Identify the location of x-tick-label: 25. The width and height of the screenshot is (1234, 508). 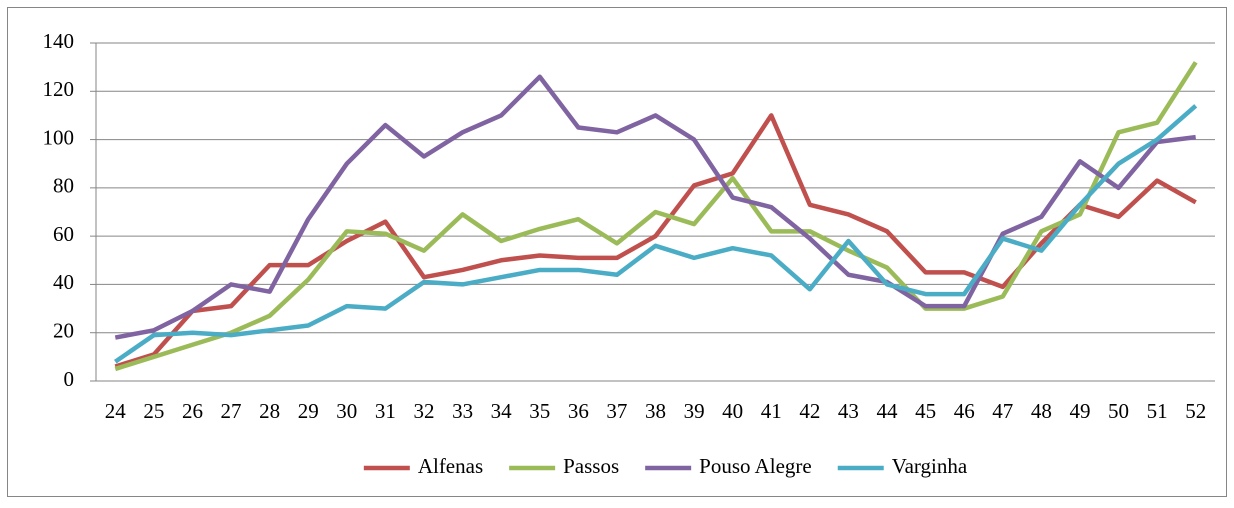
(153, 411).